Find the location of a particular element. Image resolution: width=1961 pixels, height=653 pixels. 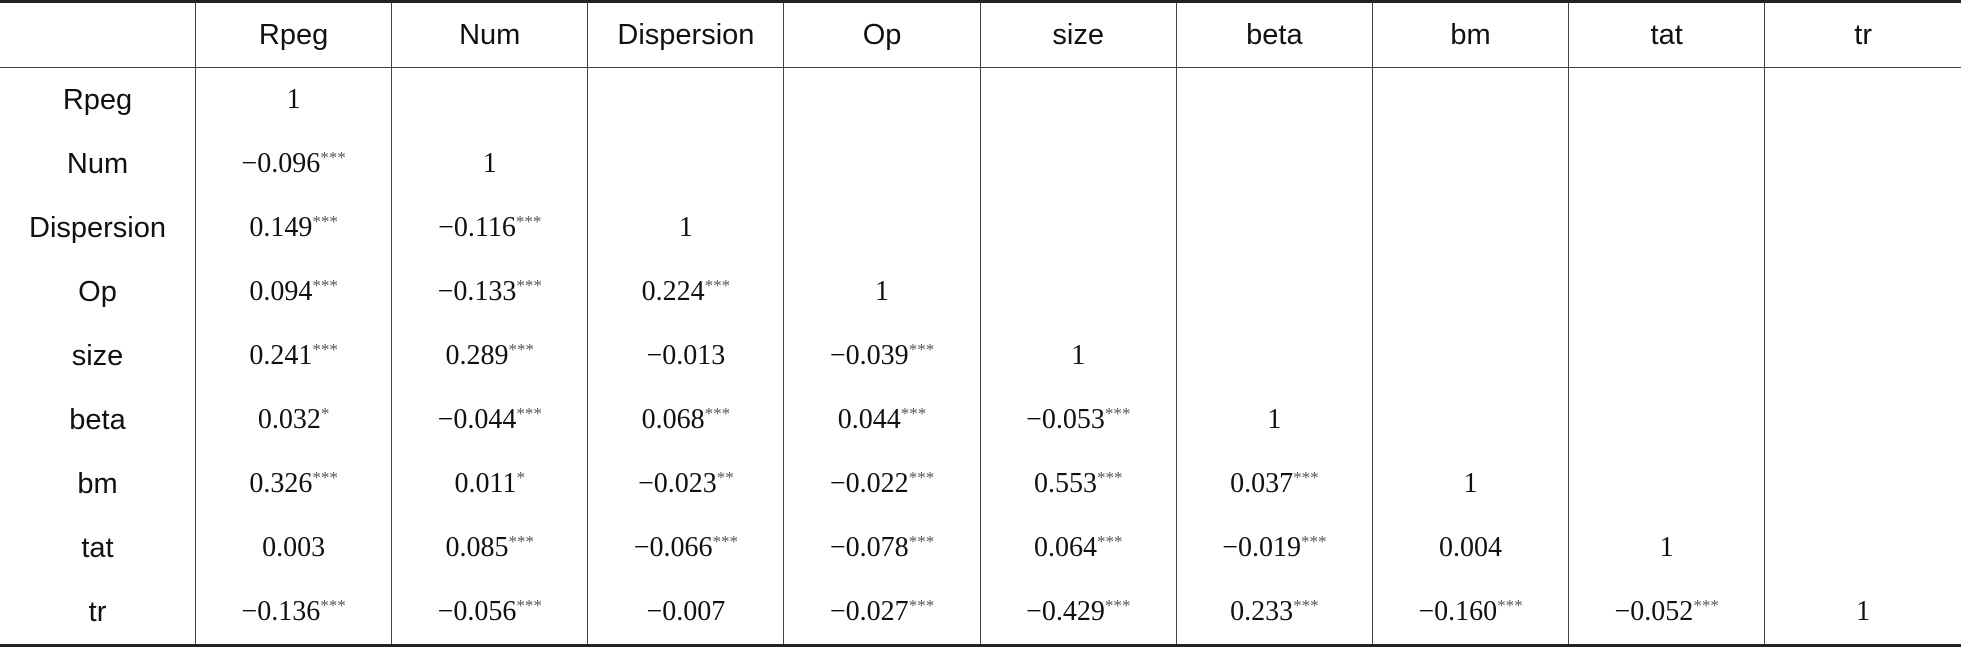

header-row: Rpeg Num Dispersion Op size beta bm tat tr is located at coordinates (980, 34).